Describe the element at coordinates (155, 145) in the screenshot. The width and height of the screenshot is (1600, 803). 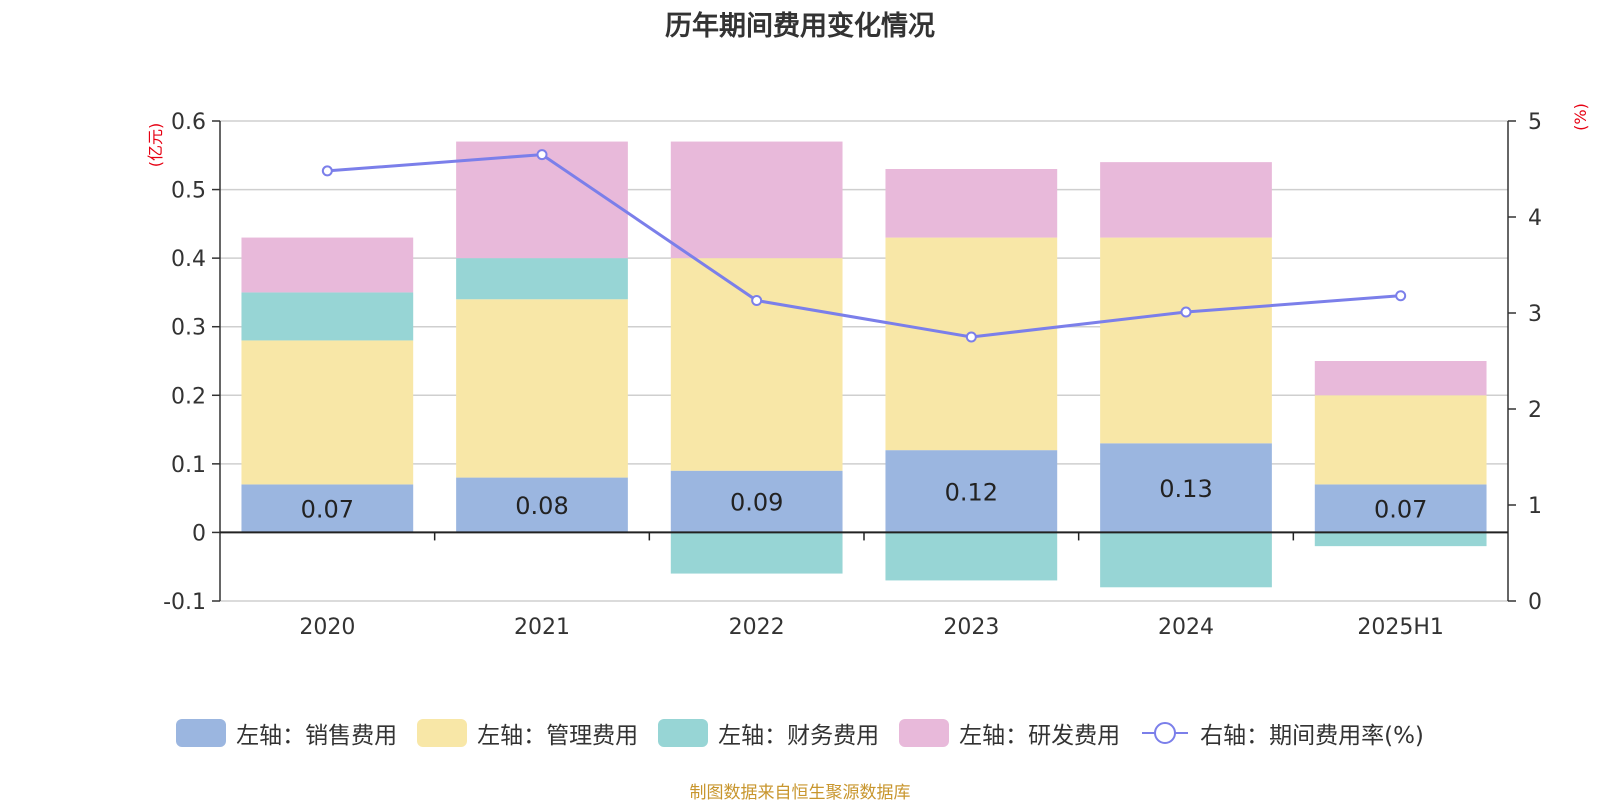
I see `left-axis-unit: (亿元)` at that location.